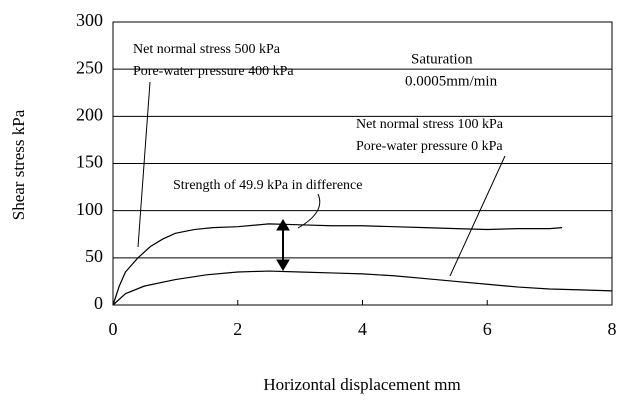 This screenshot has width=619, height=403. Describe the element at coordinates (18, 164) in the screenshot. I see `y-axis-label: Shear stress kPa` at that location.